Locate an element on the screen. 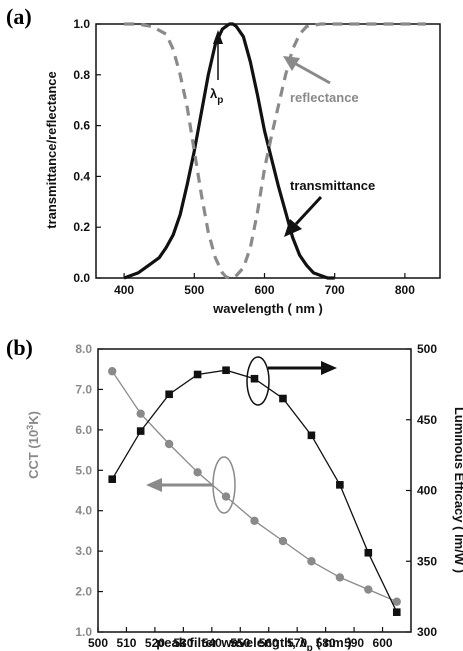  cct-axis-title-superscript: 3 is located at coordinates (30, 427).